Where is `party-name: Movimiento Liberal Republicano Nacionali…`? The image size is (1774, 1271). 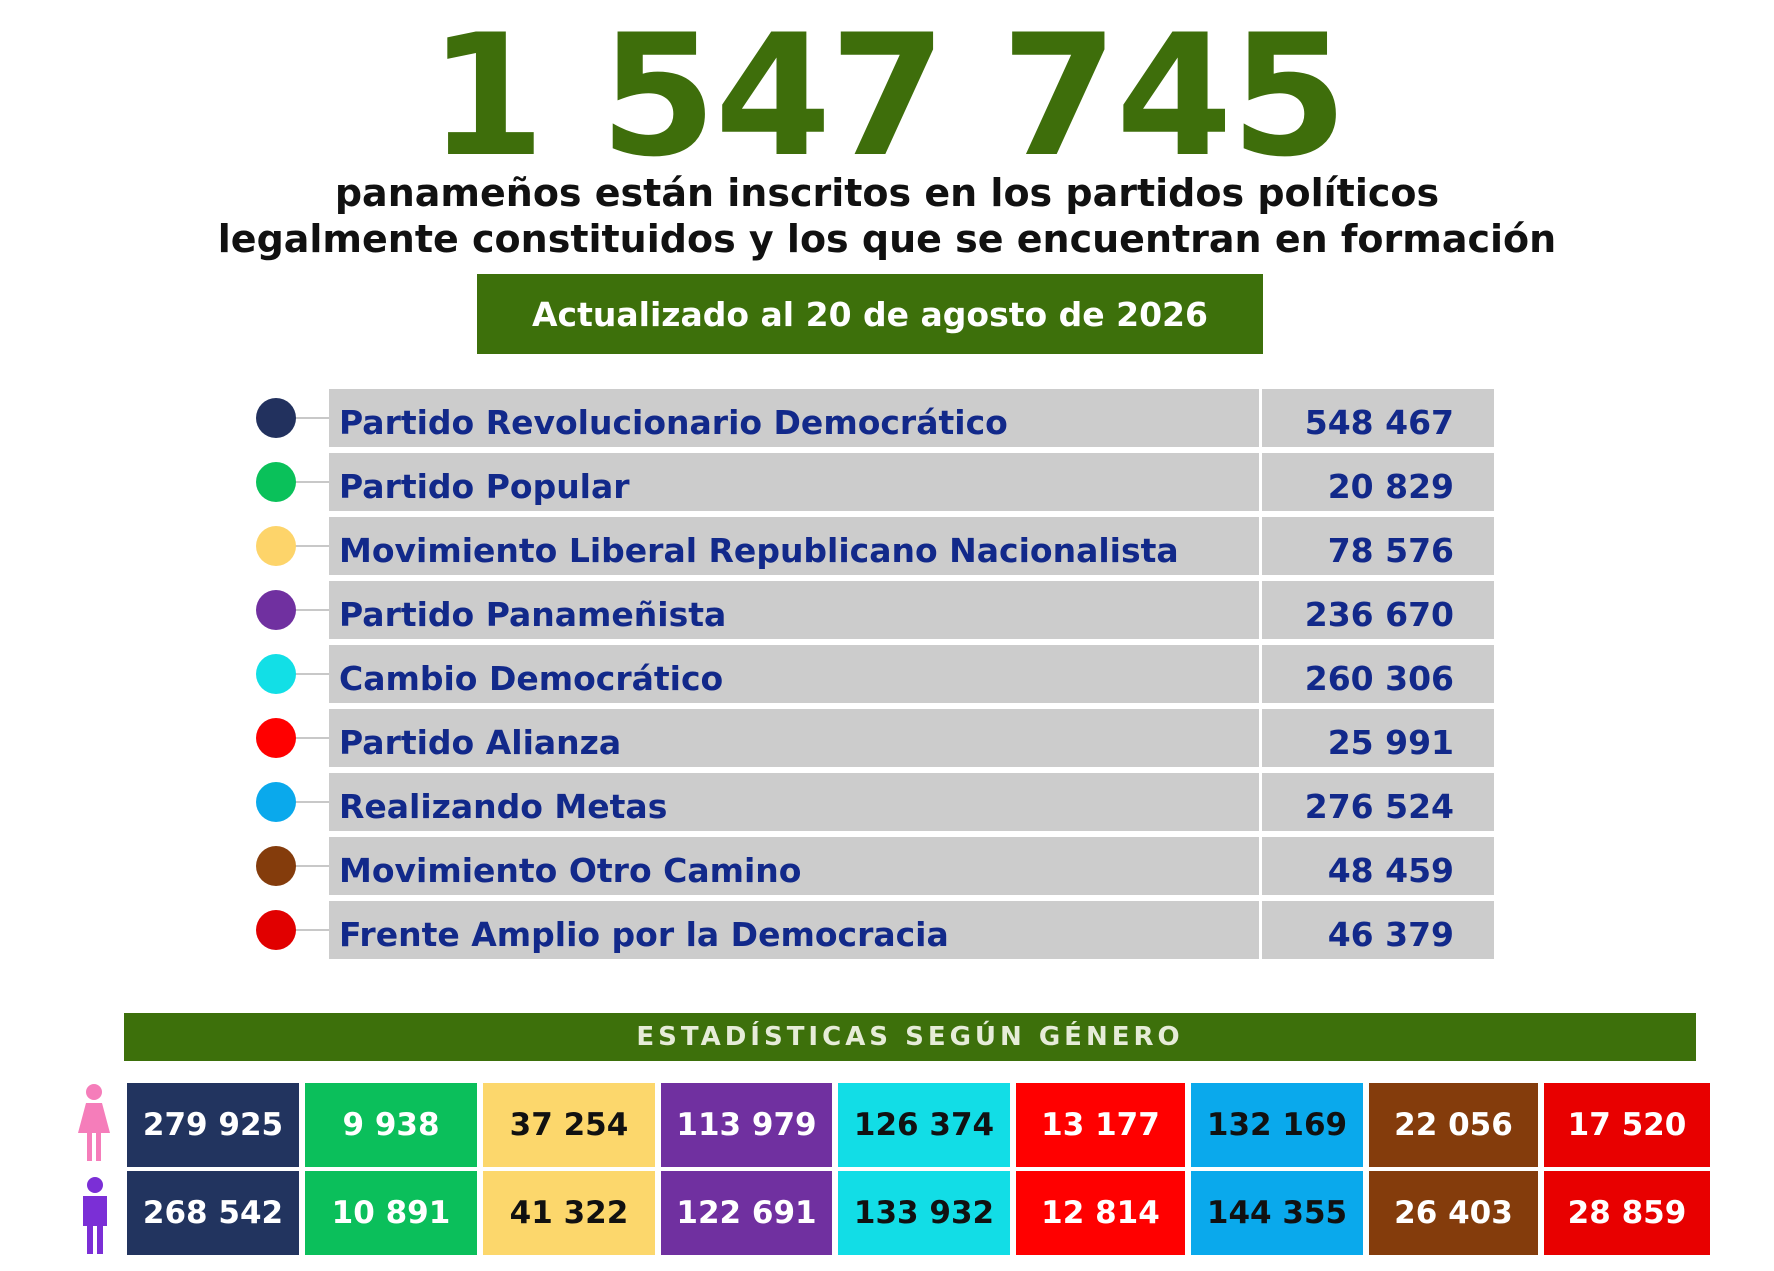 party-name: Movimiento Liberal Republicano Nacionali… is located at coordinates (794, 546).